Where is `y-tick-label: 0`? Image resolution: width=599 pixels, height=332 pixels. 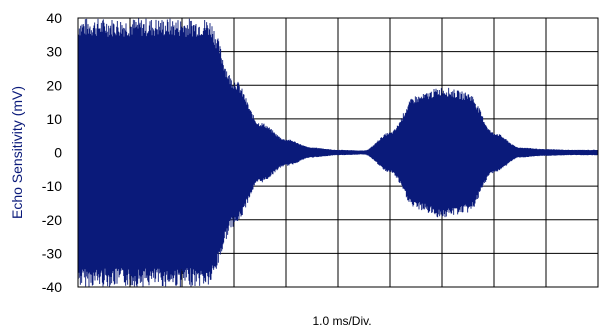
y-tick-label: 0 is located at coordinates (58, 153).